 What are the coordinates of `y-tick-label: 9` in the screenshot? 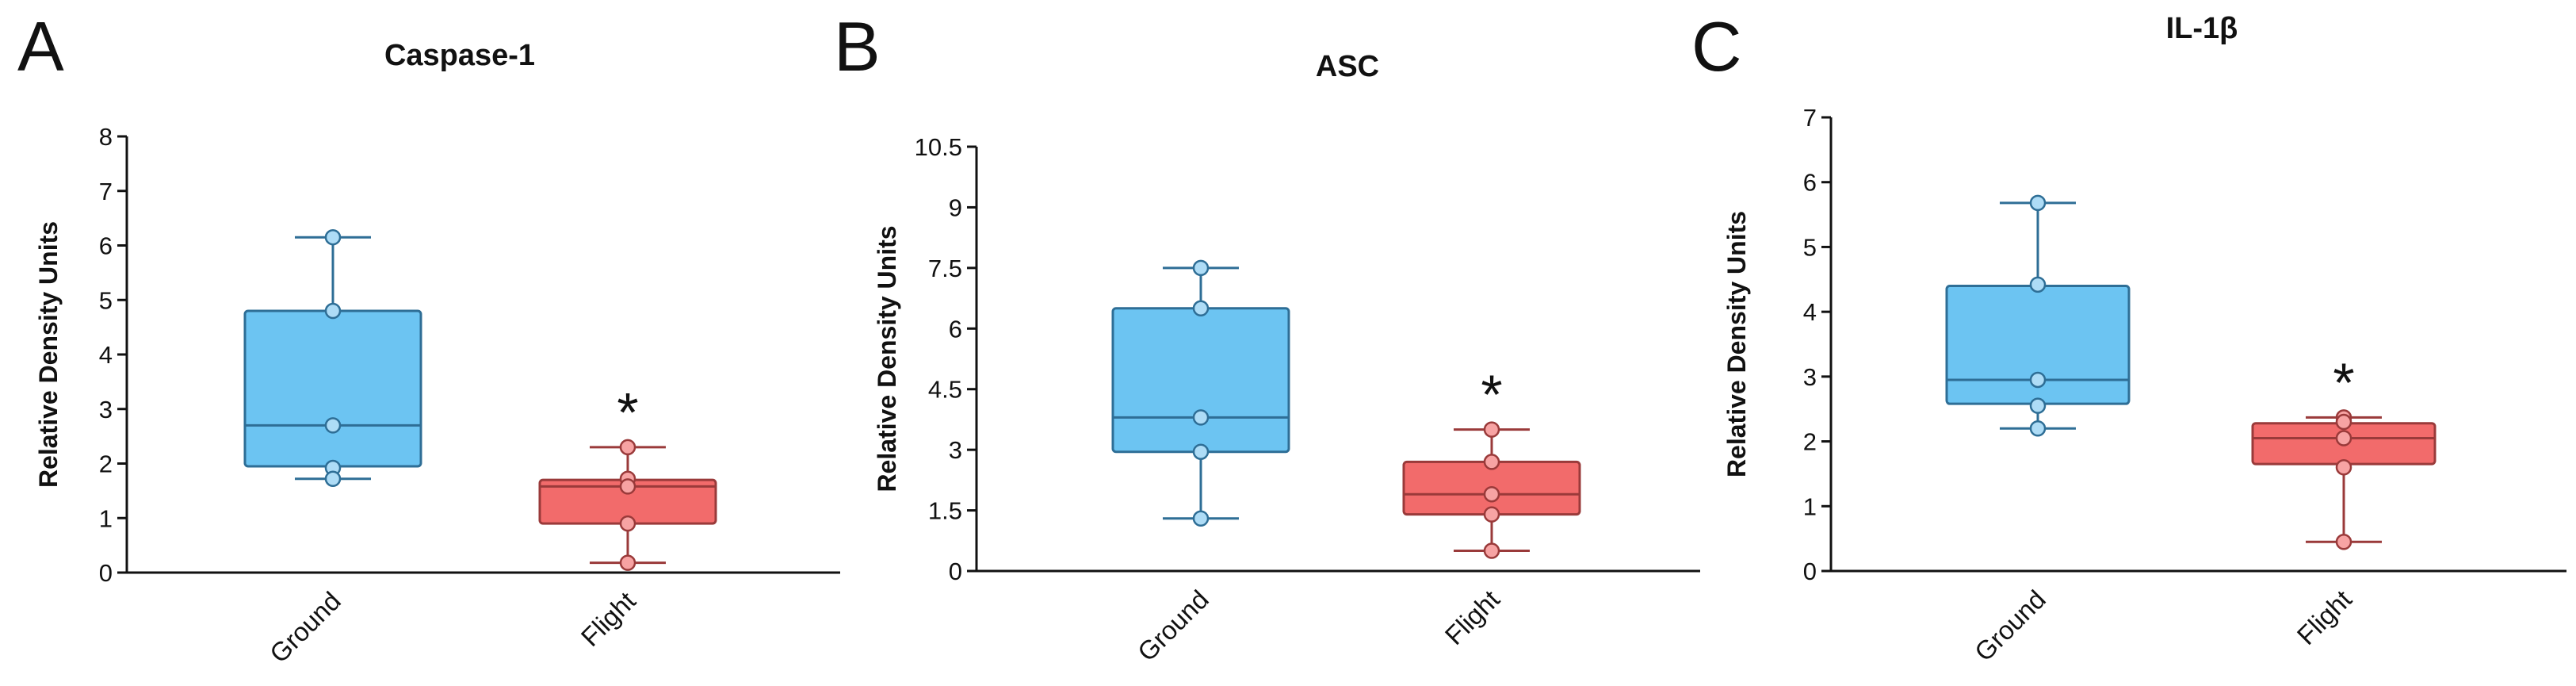 It's located at (956, 208).